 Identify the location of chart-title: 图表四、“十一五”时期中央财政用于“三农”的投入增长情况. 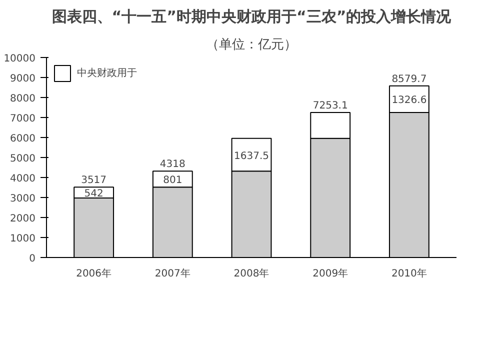
(252, 17).